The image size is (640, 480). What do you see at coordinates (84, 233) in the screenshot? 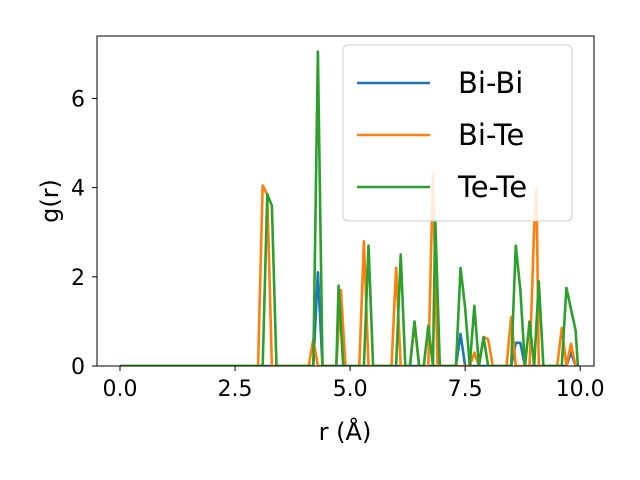
I see `y-axis: 0 2 4 6` at bounding box center [84, 233].